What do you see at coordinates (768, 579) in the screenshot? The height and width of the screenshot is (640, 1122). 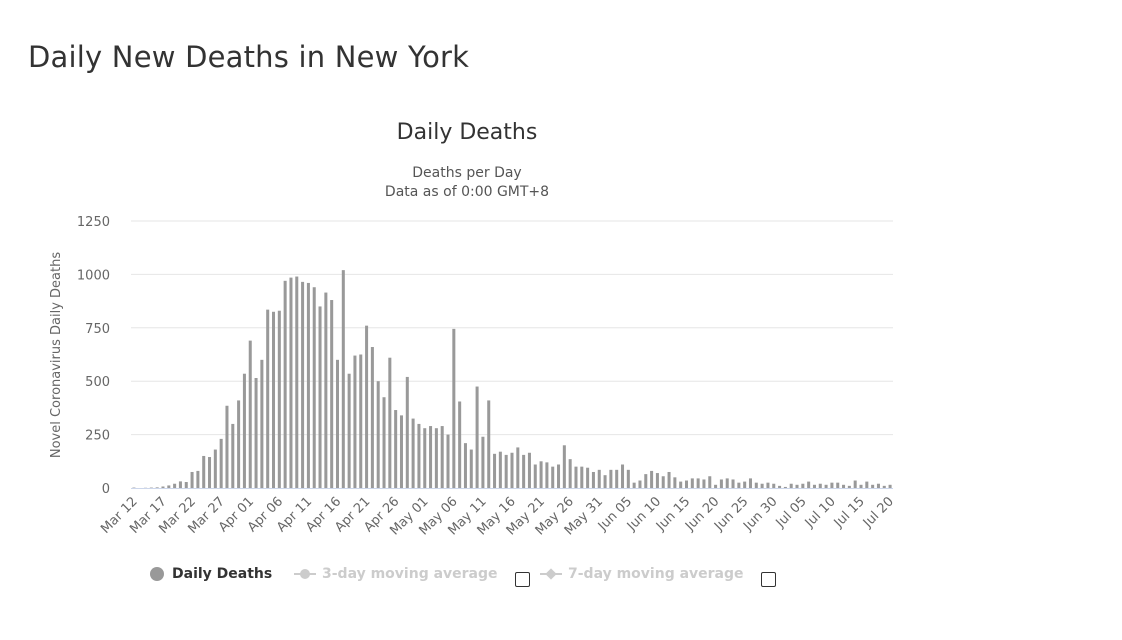 I see `checkbox-7-day-average` at bounding box center [768, 579].